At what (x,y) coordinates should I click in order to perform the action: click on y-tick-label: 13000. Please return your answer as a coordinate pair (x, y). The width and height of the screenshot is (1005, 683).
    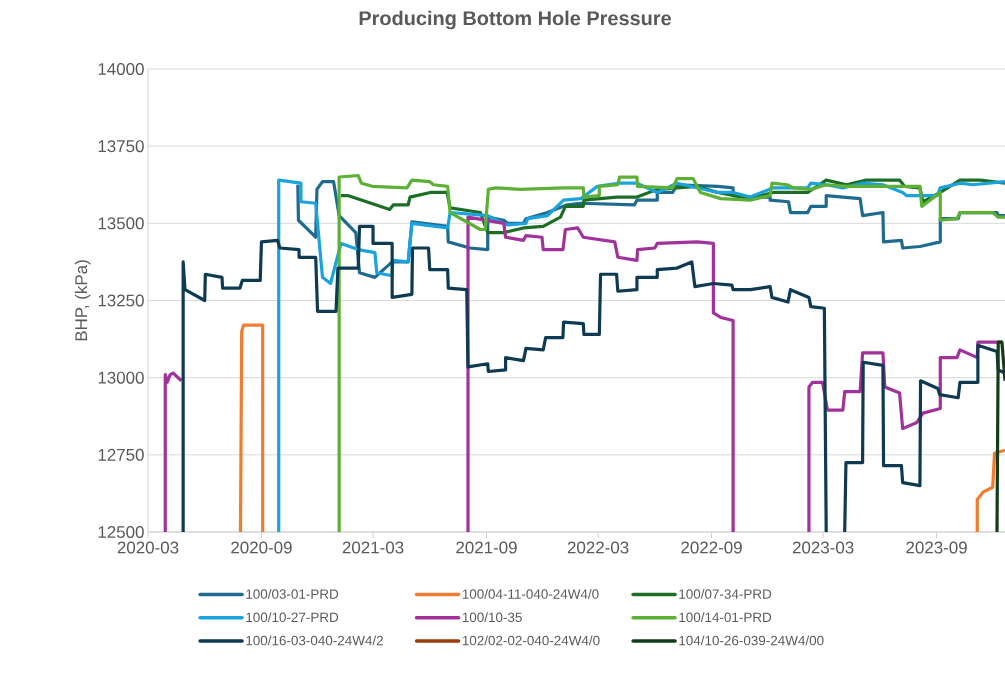
    Looking at the image, I should click on (121, 377).